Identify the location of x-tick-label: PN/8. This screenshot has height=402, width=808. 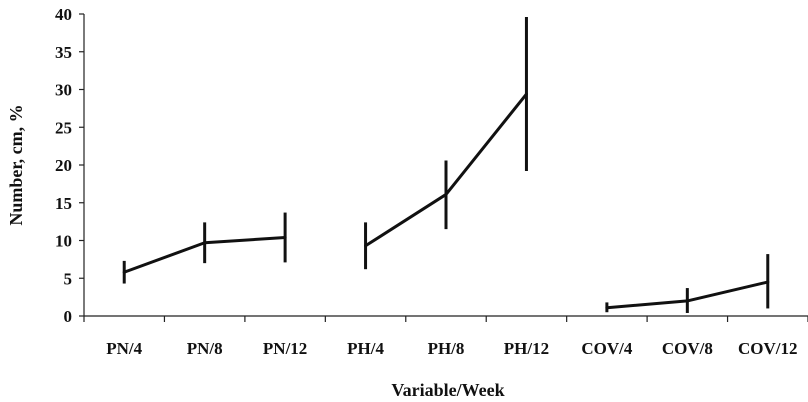
(205, 348).